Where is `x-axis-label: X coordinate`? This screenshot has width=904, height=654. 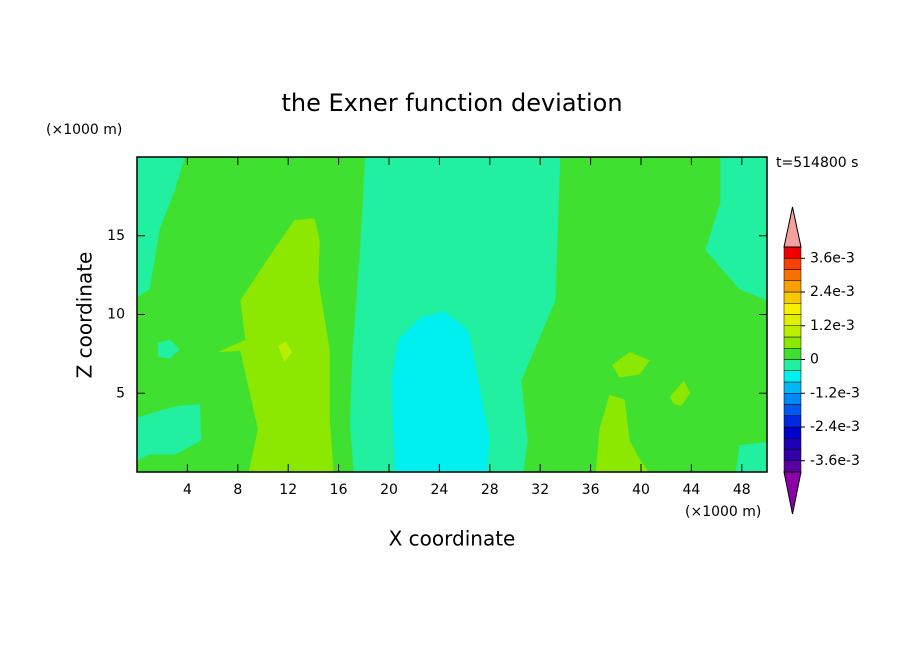 x-axis-label: X coordinate is located at coordinates (452, 539).